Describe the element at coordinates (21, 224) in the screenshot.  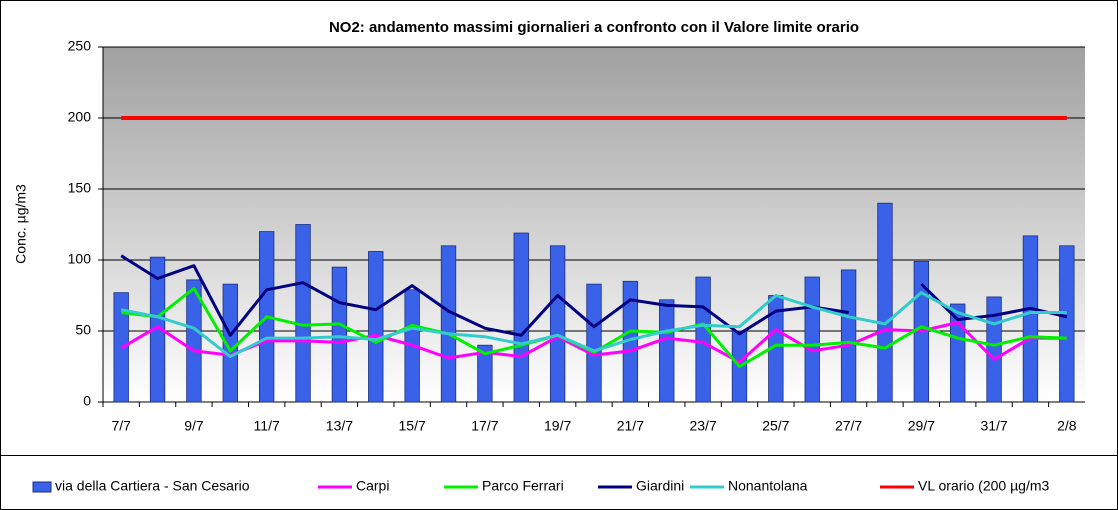
I see `y-axis-label: Conc. µg/m3` at that location.